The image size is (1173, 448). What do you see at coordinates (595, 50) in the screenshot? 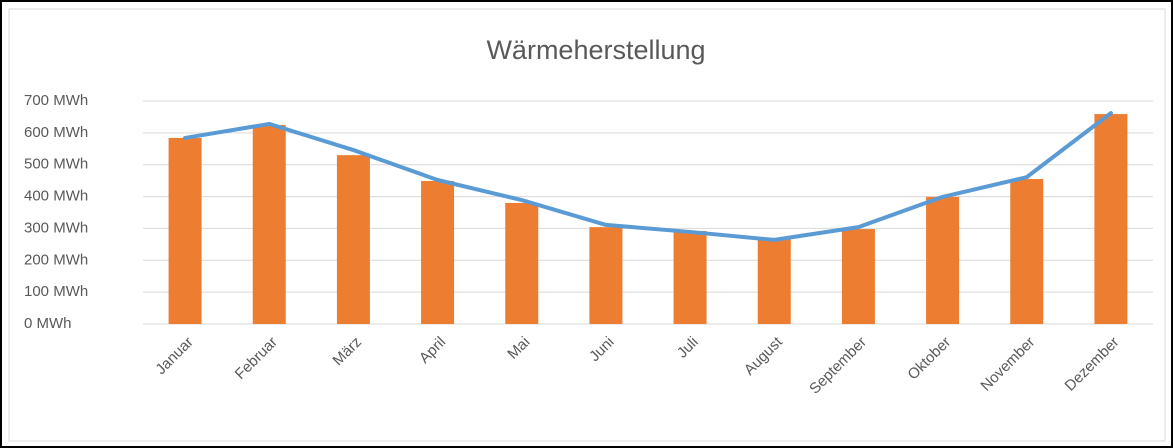
I see `chart-title: Wärmeherstellung` at bounding box center [595, 50].